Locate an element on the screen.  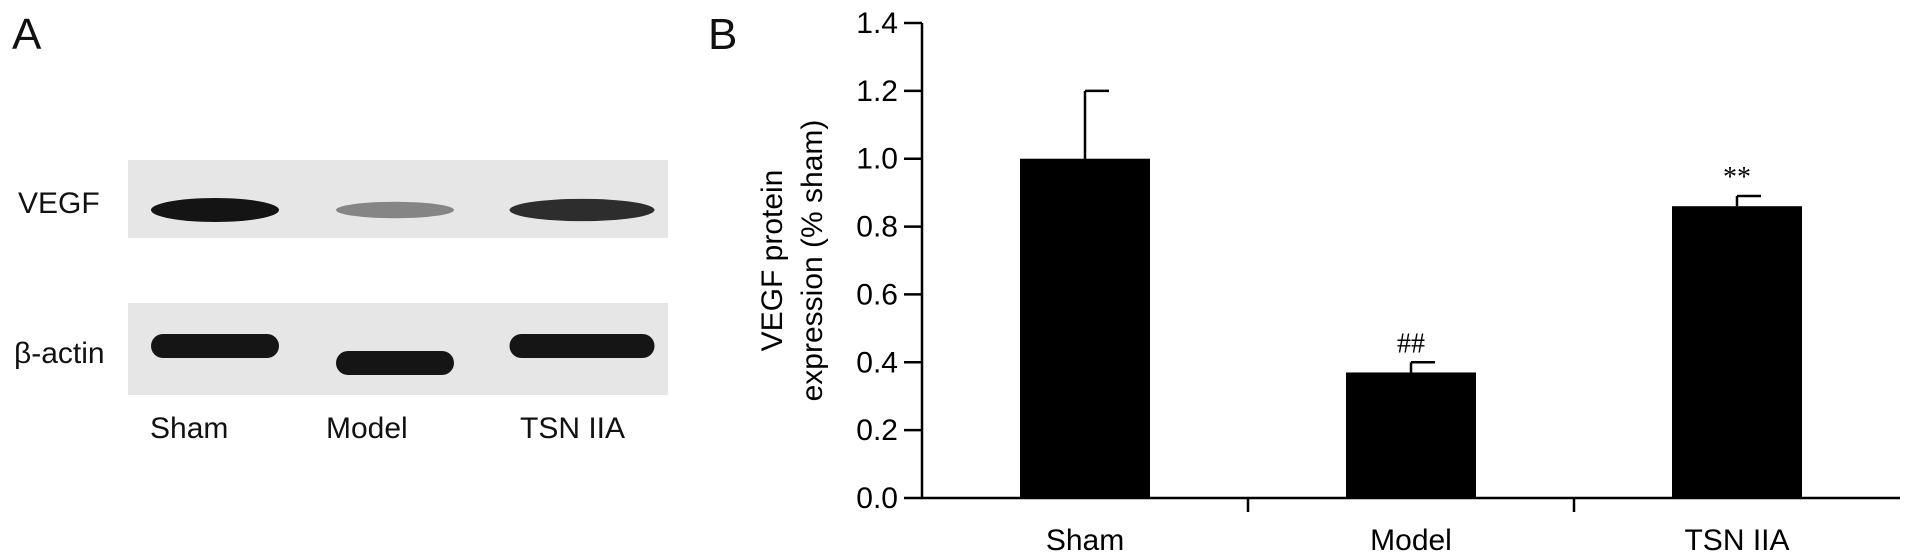
panel-label-a: A is located at coordinates (27, 34).